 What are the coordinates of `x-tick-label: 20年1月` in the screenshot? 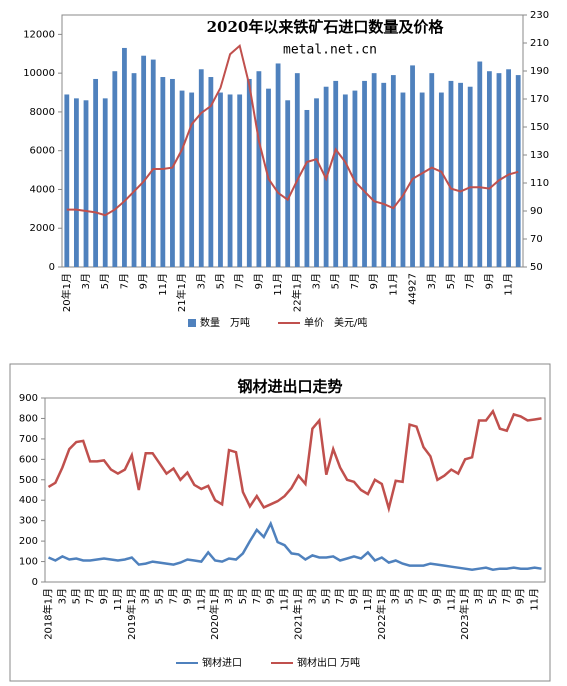 It's located at (66, 292).